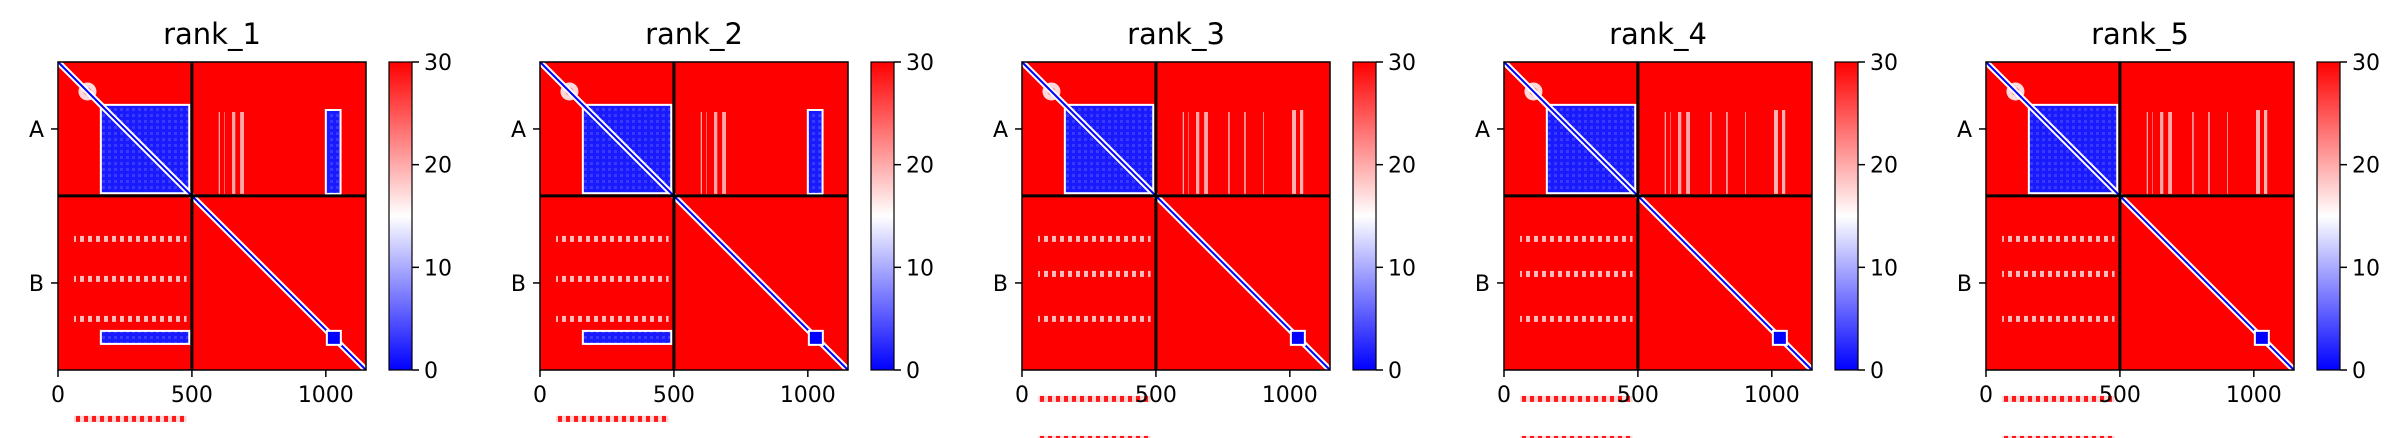 The height and width of the screenshot is (438, 2401). What do you see at coordinates (212, 34) in the screenshot?
I see `panel-title: rank_1` at bounding box center [212, 34].